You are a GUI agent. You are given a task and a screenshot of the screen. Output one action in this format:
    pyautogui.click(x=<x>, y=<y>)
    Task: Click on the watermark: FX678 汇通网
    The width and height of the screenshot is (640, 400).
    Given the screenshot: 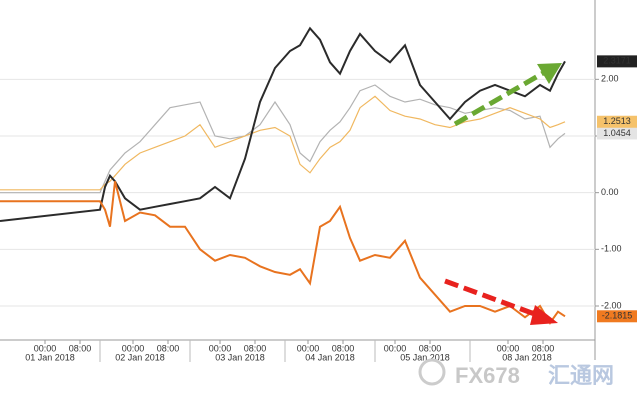 What is the action you would take?
    pyautogui.click(x=516, y=373)
    